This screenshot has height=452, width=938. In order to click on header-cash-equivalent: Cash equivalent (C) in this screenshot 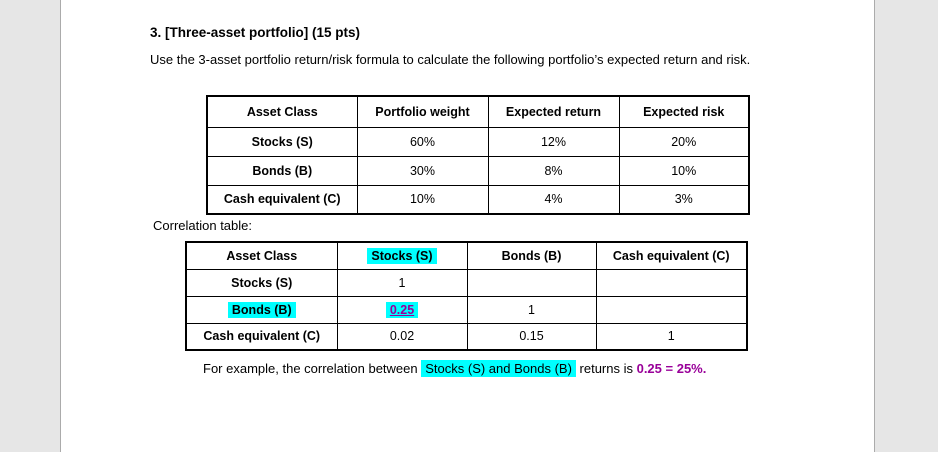, I will do `click(671, 255)`.